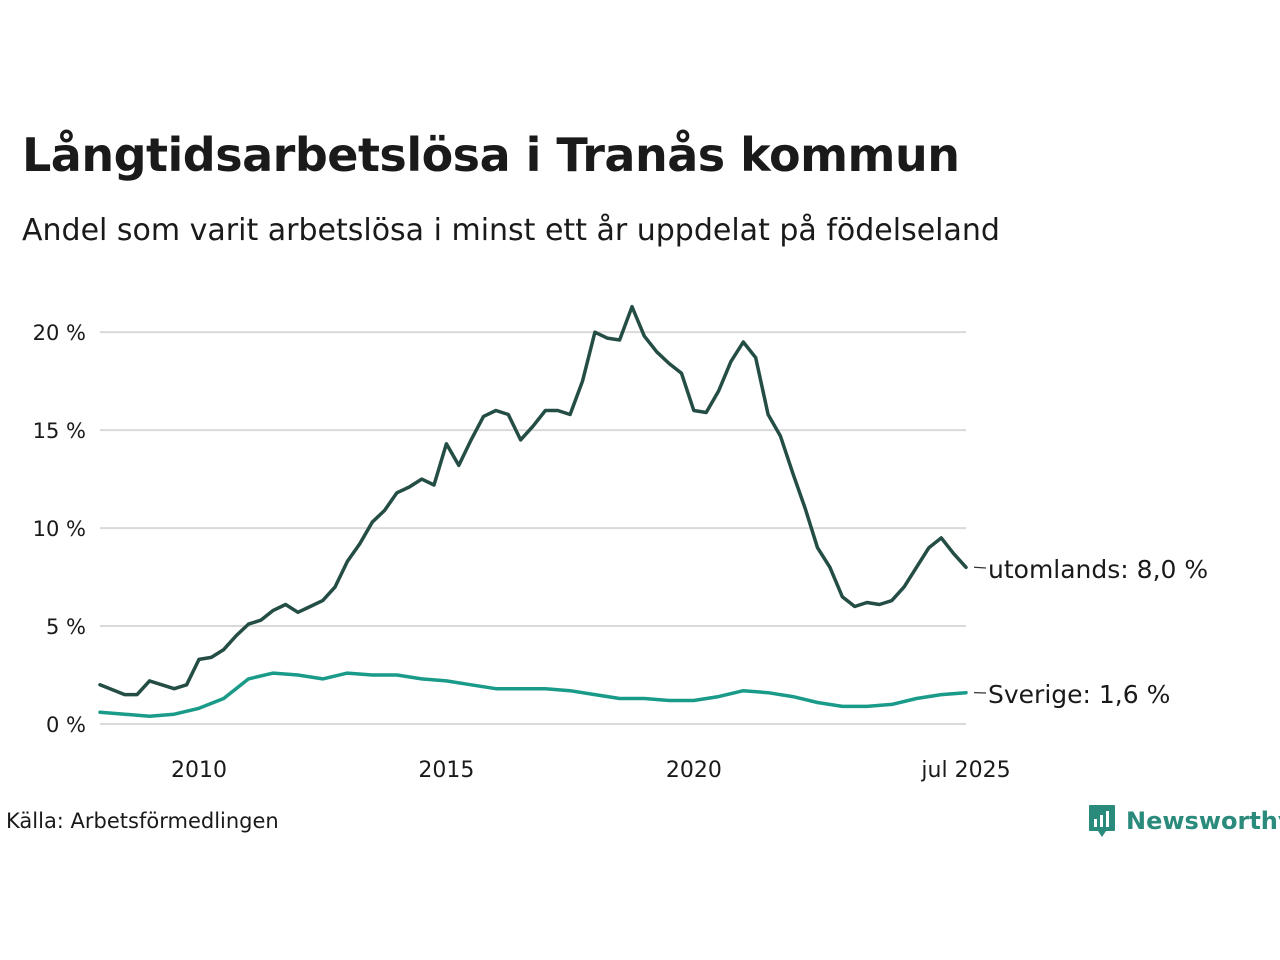 Image resolution: width=1280 pixels, height=960 pixels. I want to click on series-line-sverige, so click(533, 694).